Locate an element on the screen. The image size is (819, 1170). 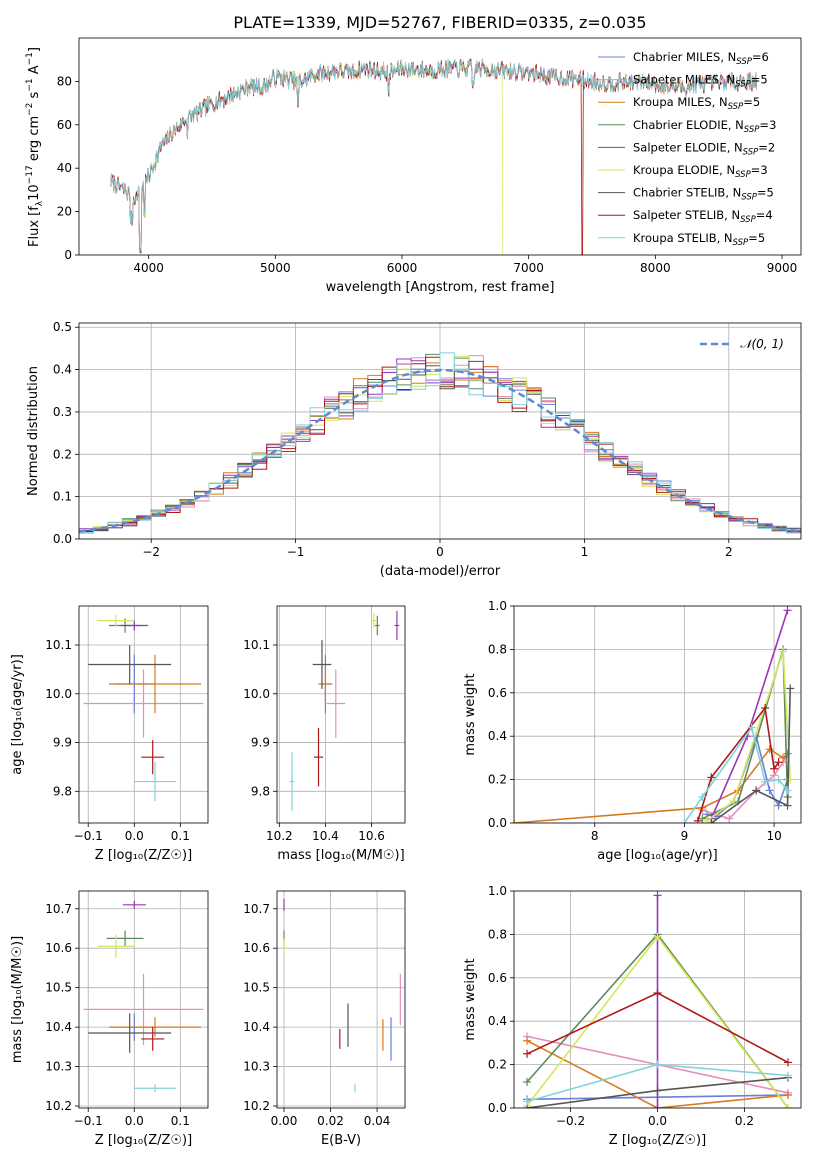
y-axis-label-part: ] is located at coordinates (34, 49).